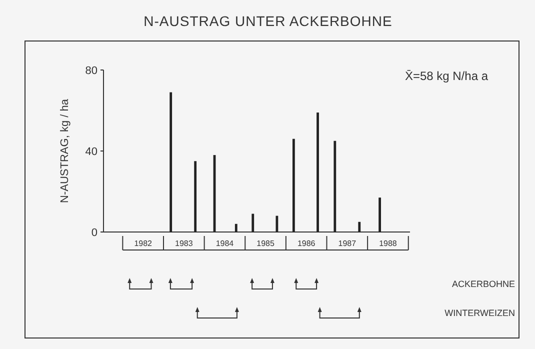  I want to click on text: ACKERBOHNE, so click(483, 284).